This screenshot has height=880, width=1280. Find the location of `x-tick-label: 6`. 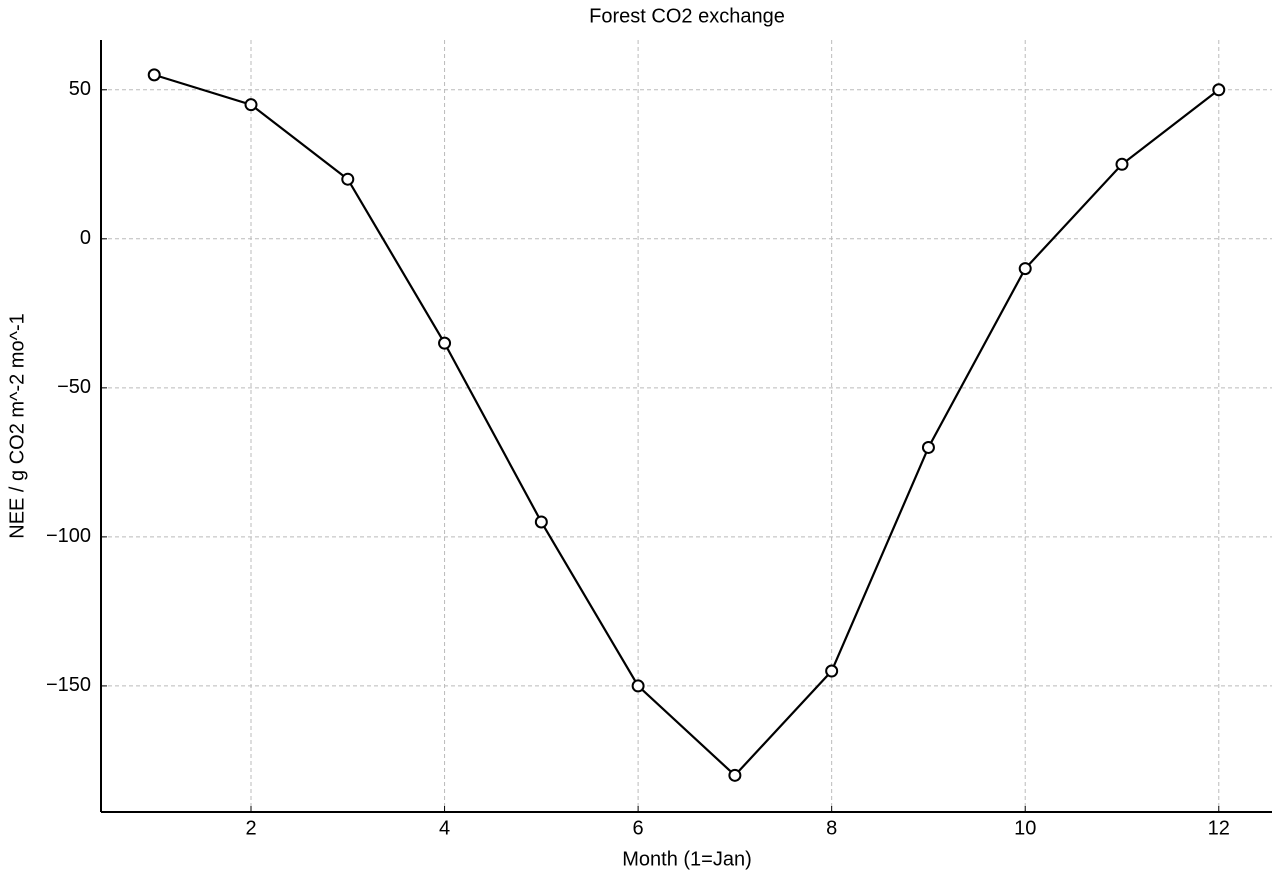

x-tick-label: 6 is located at coordinates (638, 828).